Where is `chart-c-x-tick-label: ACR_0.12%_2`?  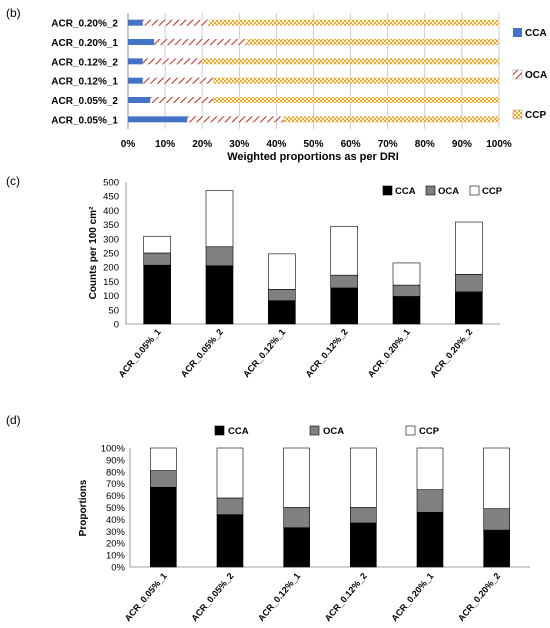 chart-c-x-tick-label: ACR_0.12%_2 is located at coordinates (326, 353).